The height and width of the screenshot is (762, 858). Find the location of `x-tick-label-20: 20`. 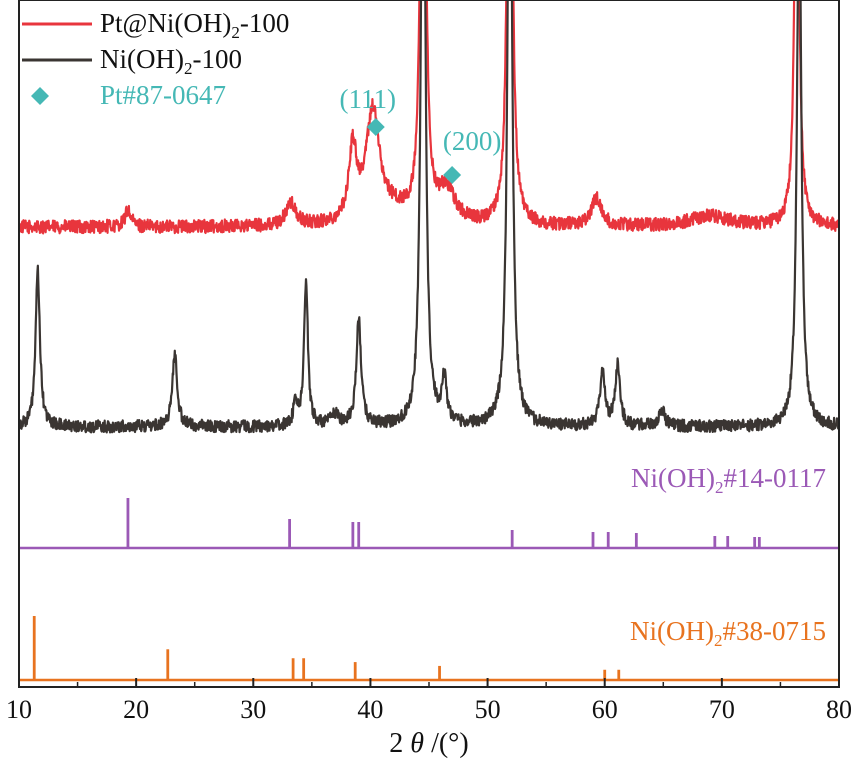

x-tick-label-20: 20 is located at coordinates (136, 709).